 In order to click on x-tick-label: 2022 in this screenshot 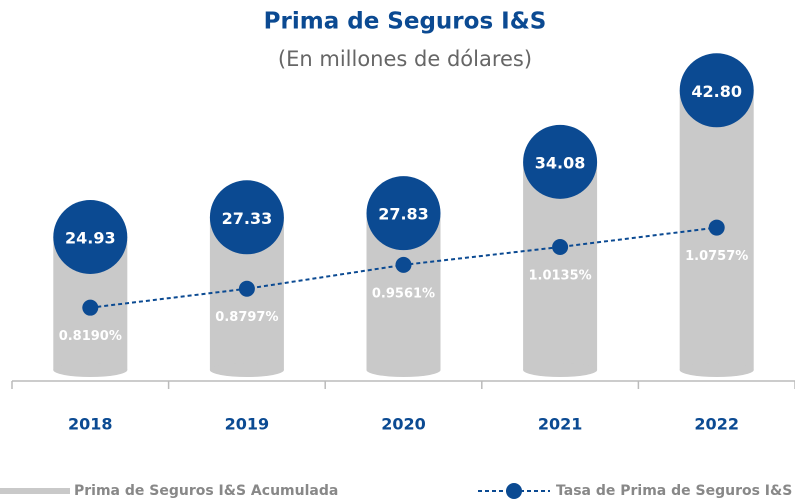, I will do `click(716, 424)`.